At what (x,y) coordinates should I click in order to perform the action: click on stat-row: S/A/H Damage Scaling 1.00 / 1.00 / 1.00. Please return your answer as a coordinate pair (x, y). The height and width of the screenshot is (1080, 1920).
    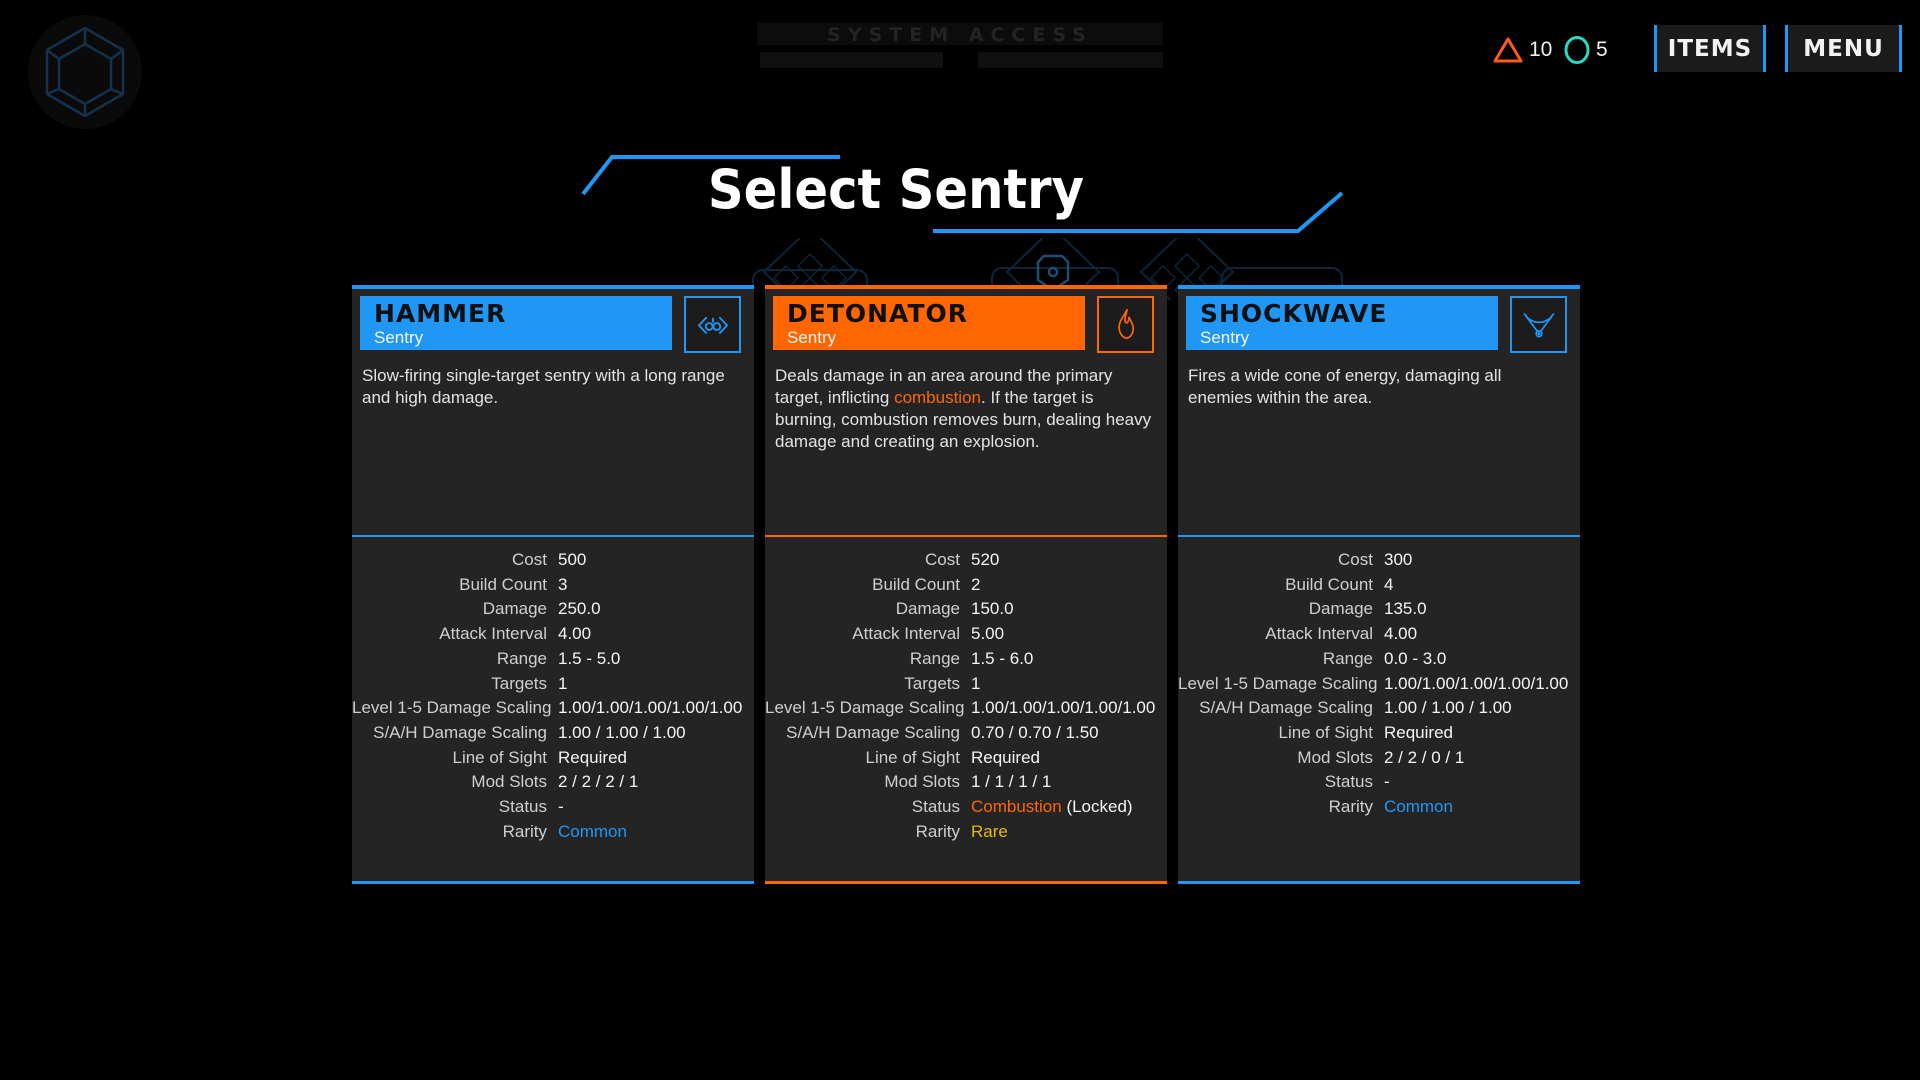
    Looking at the image, I should click on (553, 733).